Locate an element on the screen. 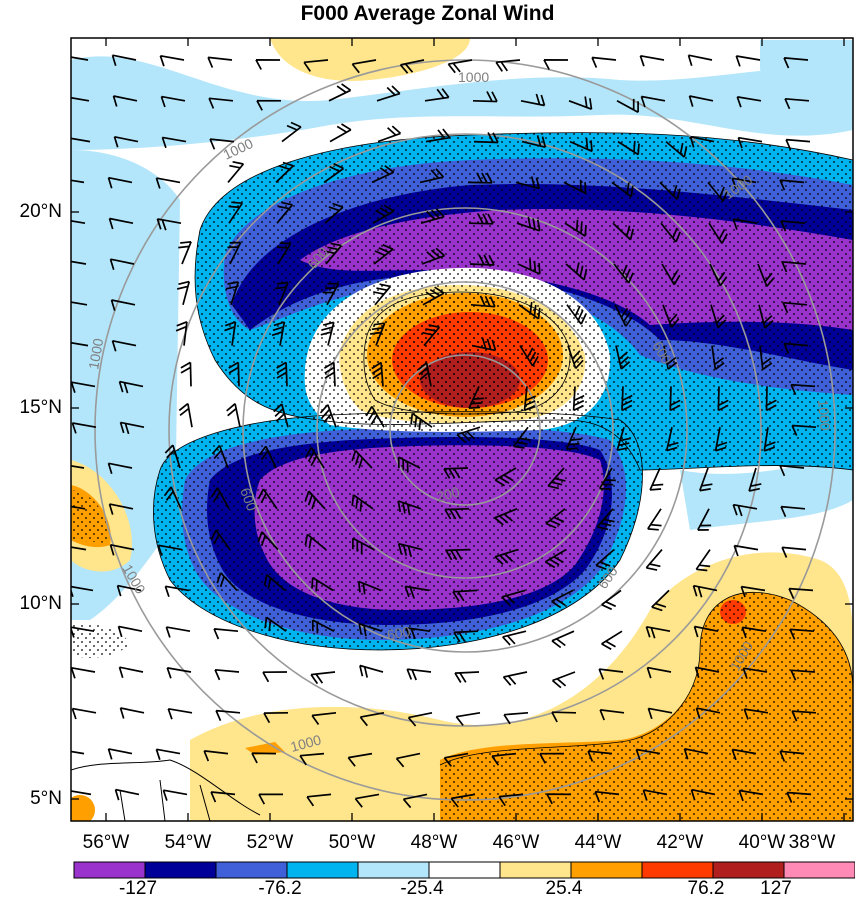 This screenshot has height=900, width=855. colorbar-label: 76.2 is located at coordinates (706, 888).